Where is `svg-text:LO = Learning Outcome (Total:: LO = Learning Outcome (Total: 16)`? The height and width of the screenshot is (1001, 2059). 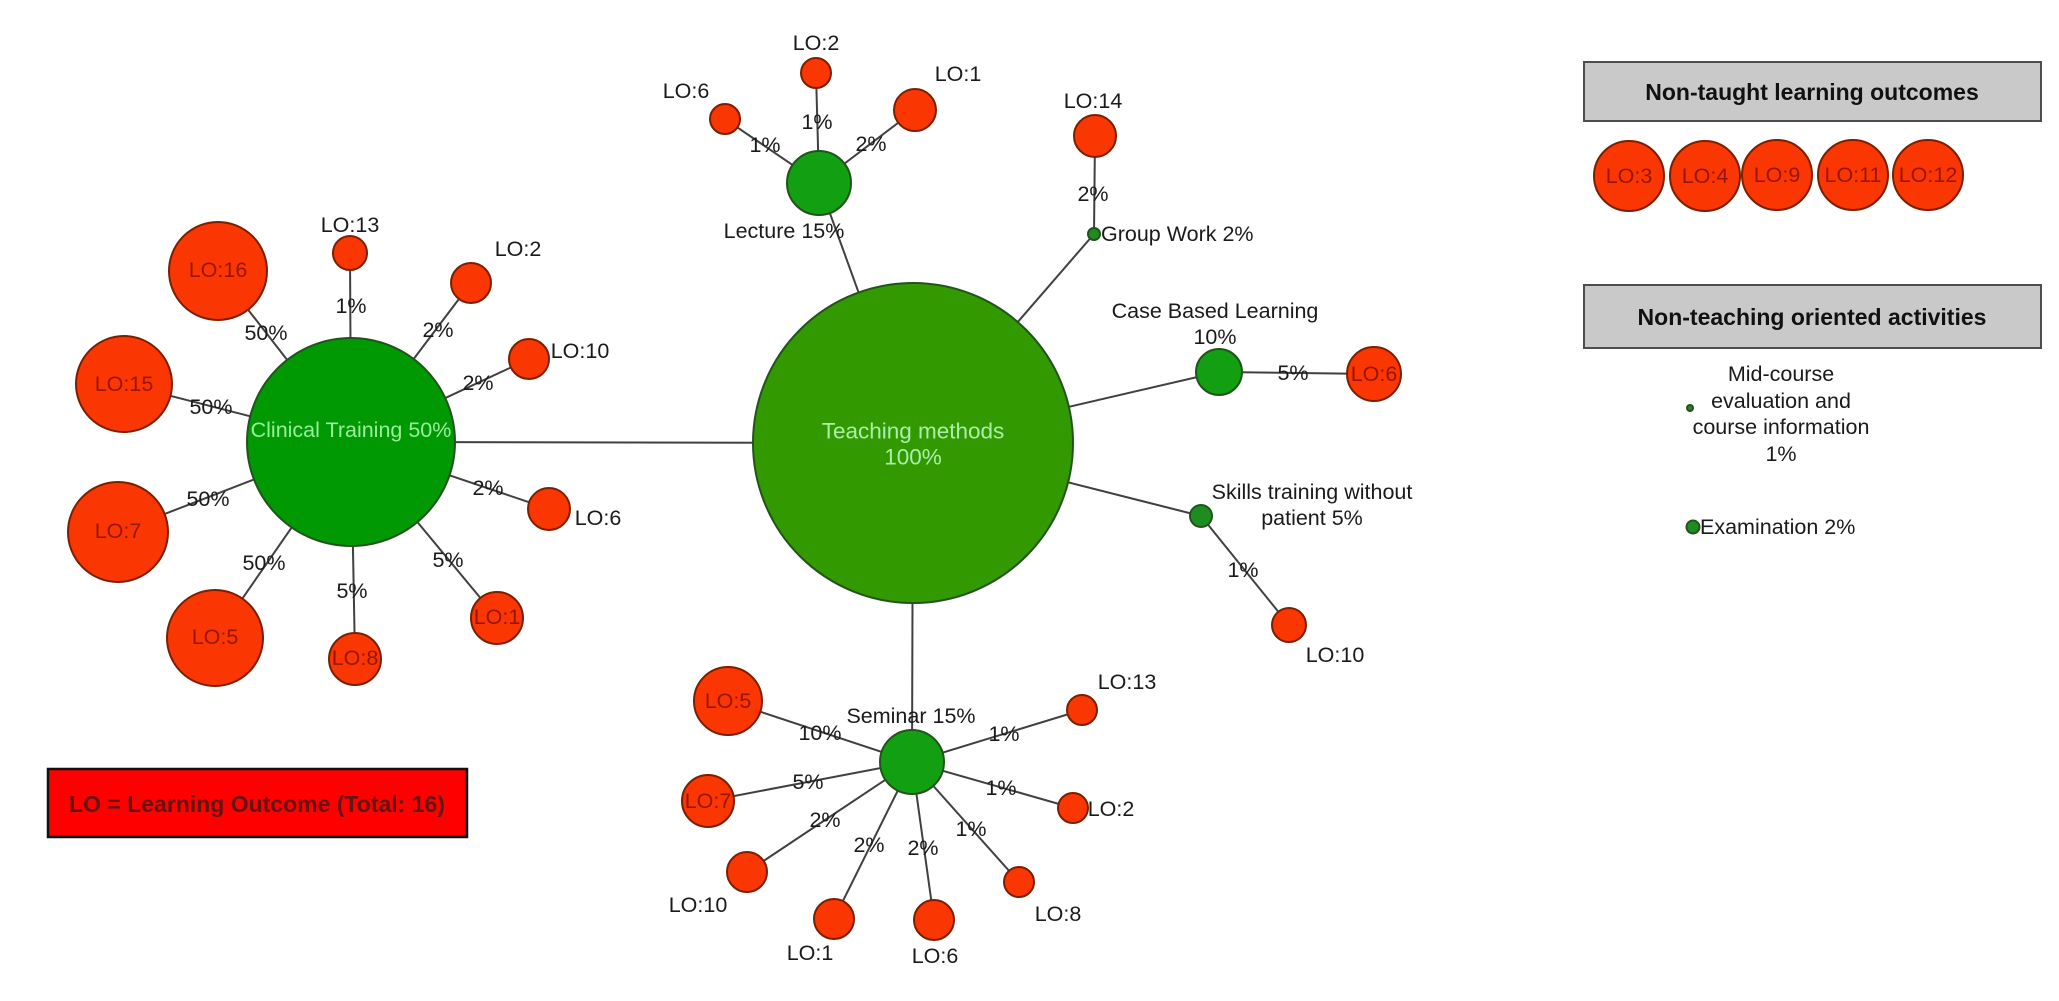
svg-text:LO = Learning Outcome (Total:: LO = Learning Outcome (Total: 16) is located at coordinates (257, 804).